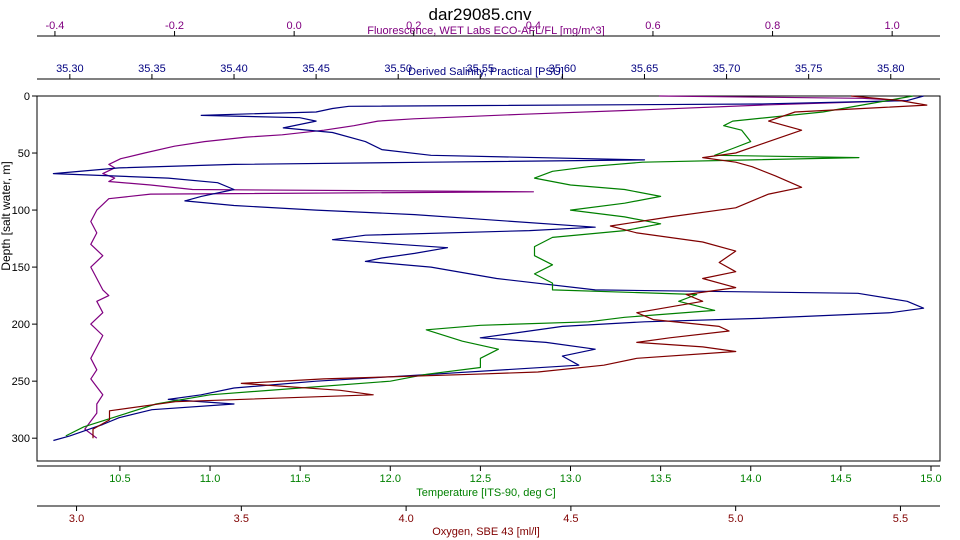  Describe the element at coordinates (533, 26) in the screenshot. I see `fluor-tick-label: 0.4` at that location.